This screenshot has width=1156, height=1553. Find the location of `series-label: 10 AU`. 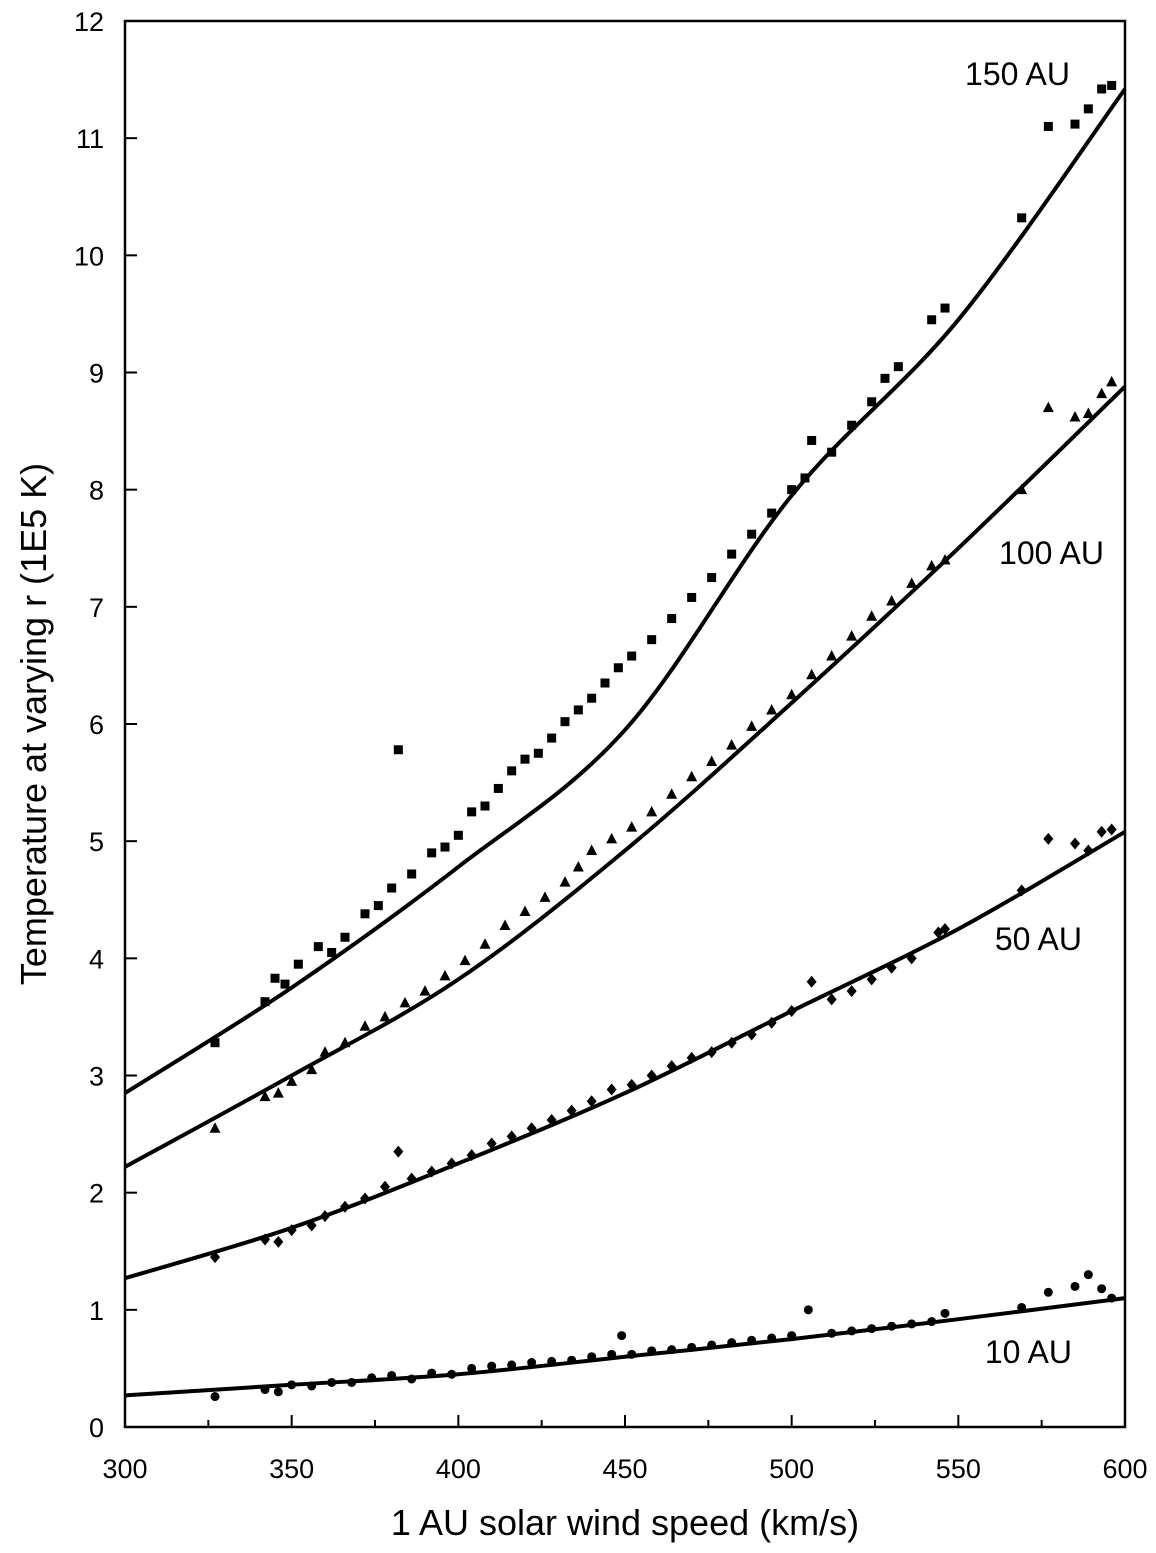

series-label: 10 AU is located at coordinates (1028, 1352).